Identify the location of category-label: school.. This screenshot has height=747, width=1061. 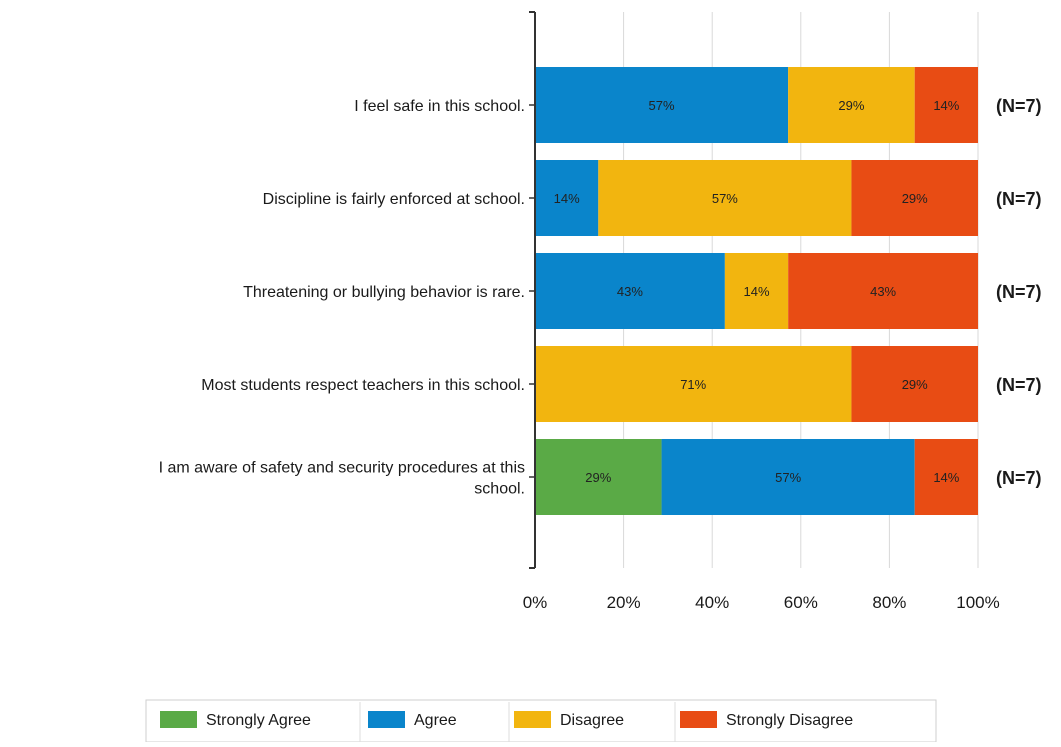
(499, 489).